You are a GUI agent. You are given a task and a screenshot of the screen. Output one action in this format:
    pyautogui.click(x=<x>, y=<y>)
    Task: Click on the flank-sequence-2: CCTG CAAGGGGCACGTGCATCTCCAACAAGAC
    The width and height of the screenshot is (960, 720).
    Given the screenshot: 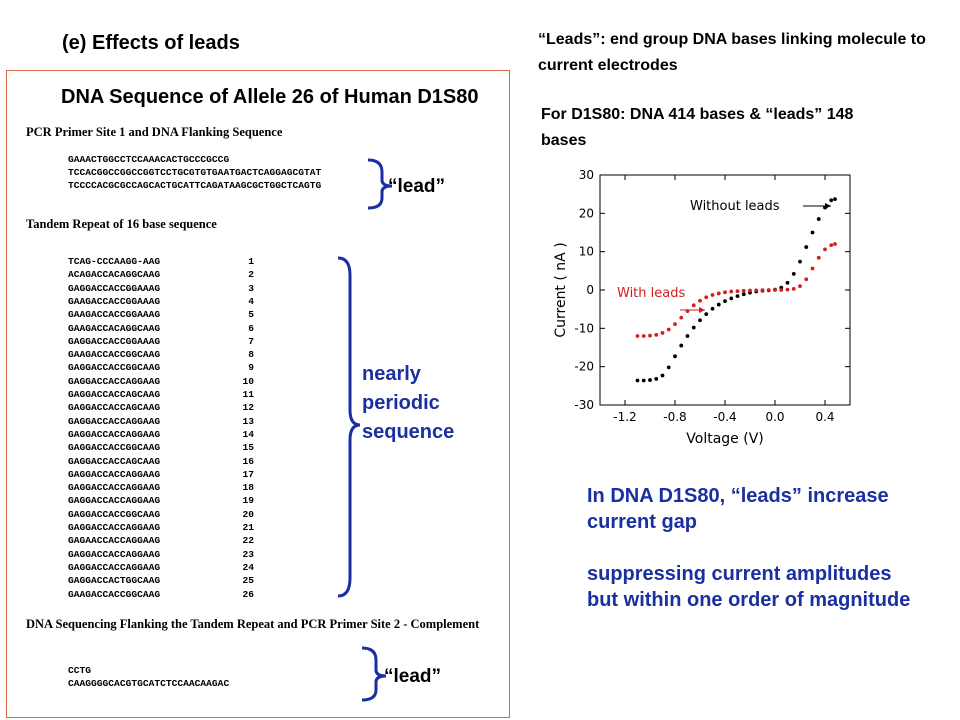 What is the action you would take?
    pyautogui.click(x=148, y=677)
    